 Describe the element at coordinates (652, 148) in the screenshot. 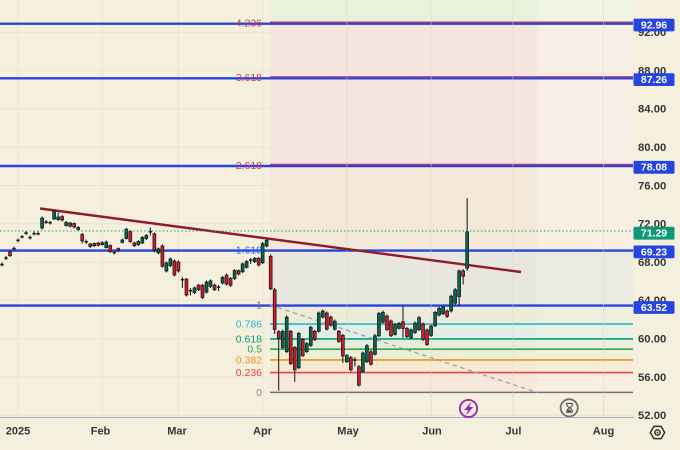

I see `svg-text: 80.00` at that location.